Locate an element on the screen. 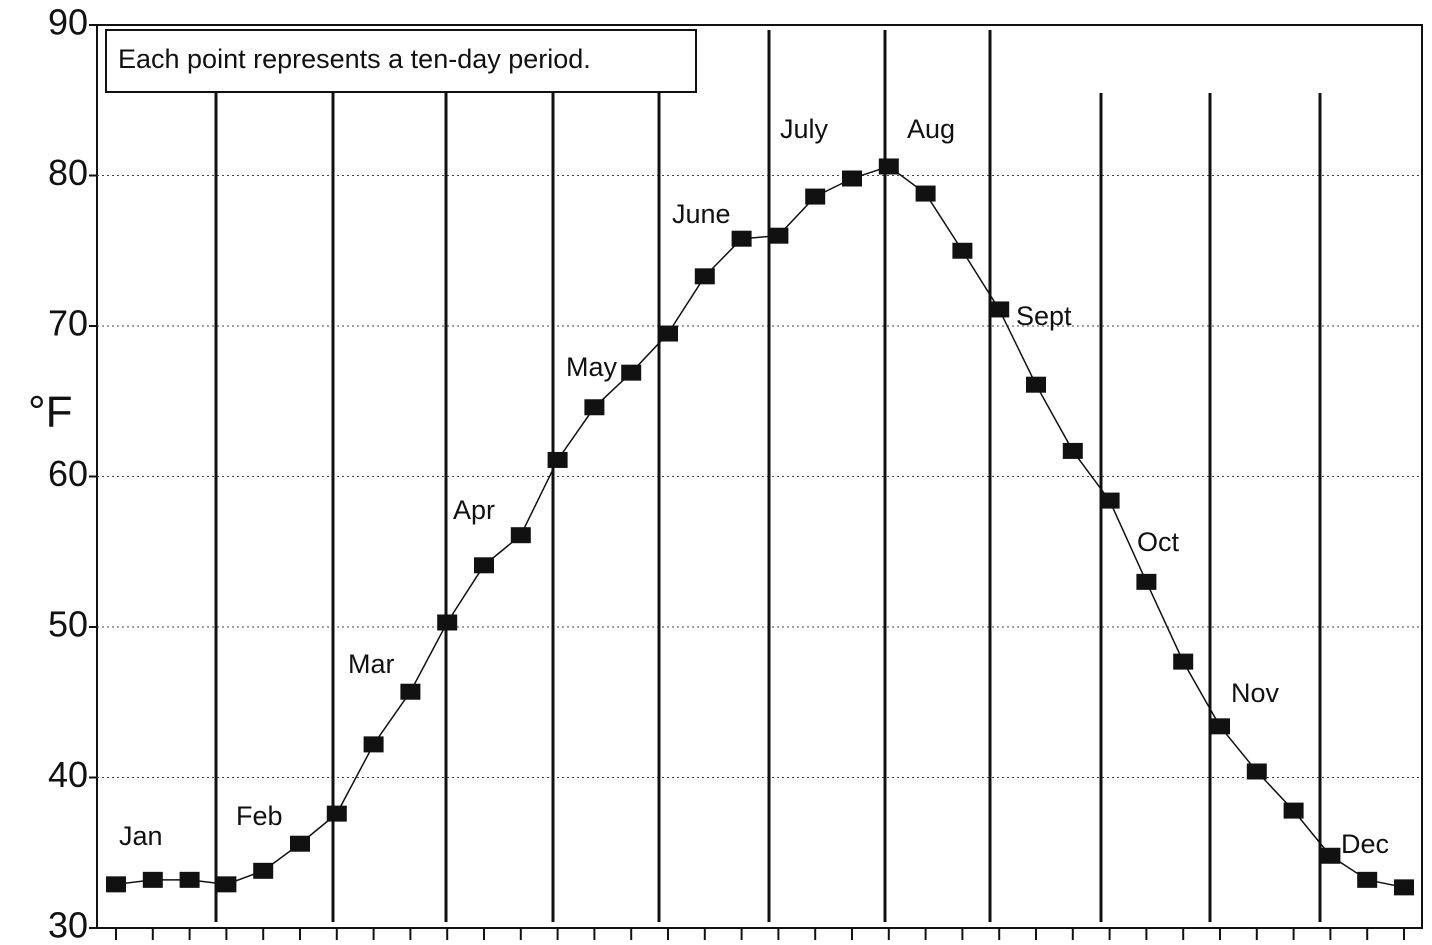 This screenshot has width=1432, height=945. y-tick-label: 90 is located at coordinates (68, 22).